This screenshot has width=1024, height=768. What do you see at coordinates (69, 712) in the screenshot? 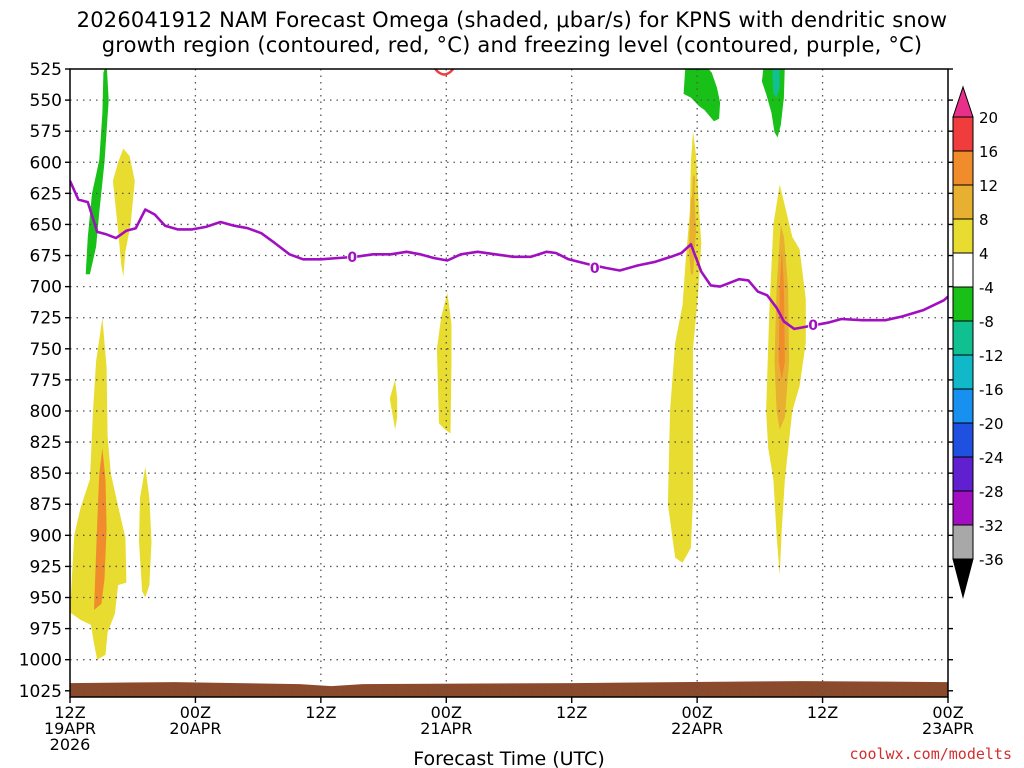
I see `x-tick-label-0-0: 12Z` at bounding box center [69, 712].